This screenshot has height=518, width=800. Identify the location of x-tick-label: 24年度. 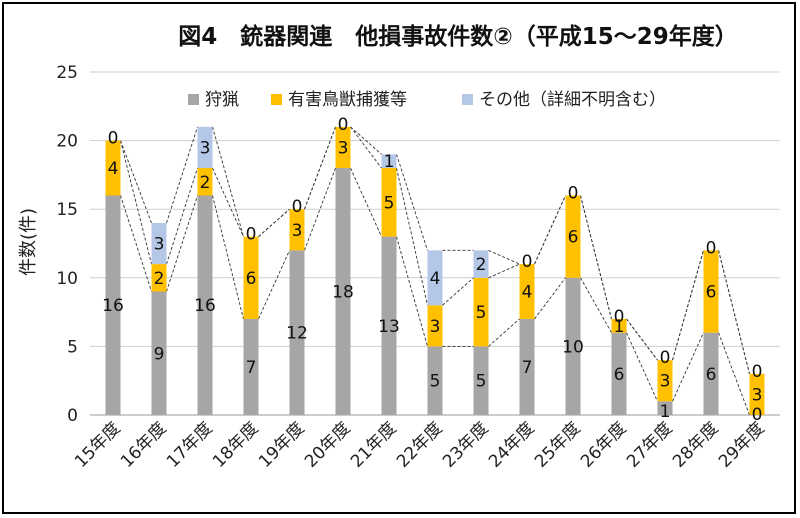
(511, 444).